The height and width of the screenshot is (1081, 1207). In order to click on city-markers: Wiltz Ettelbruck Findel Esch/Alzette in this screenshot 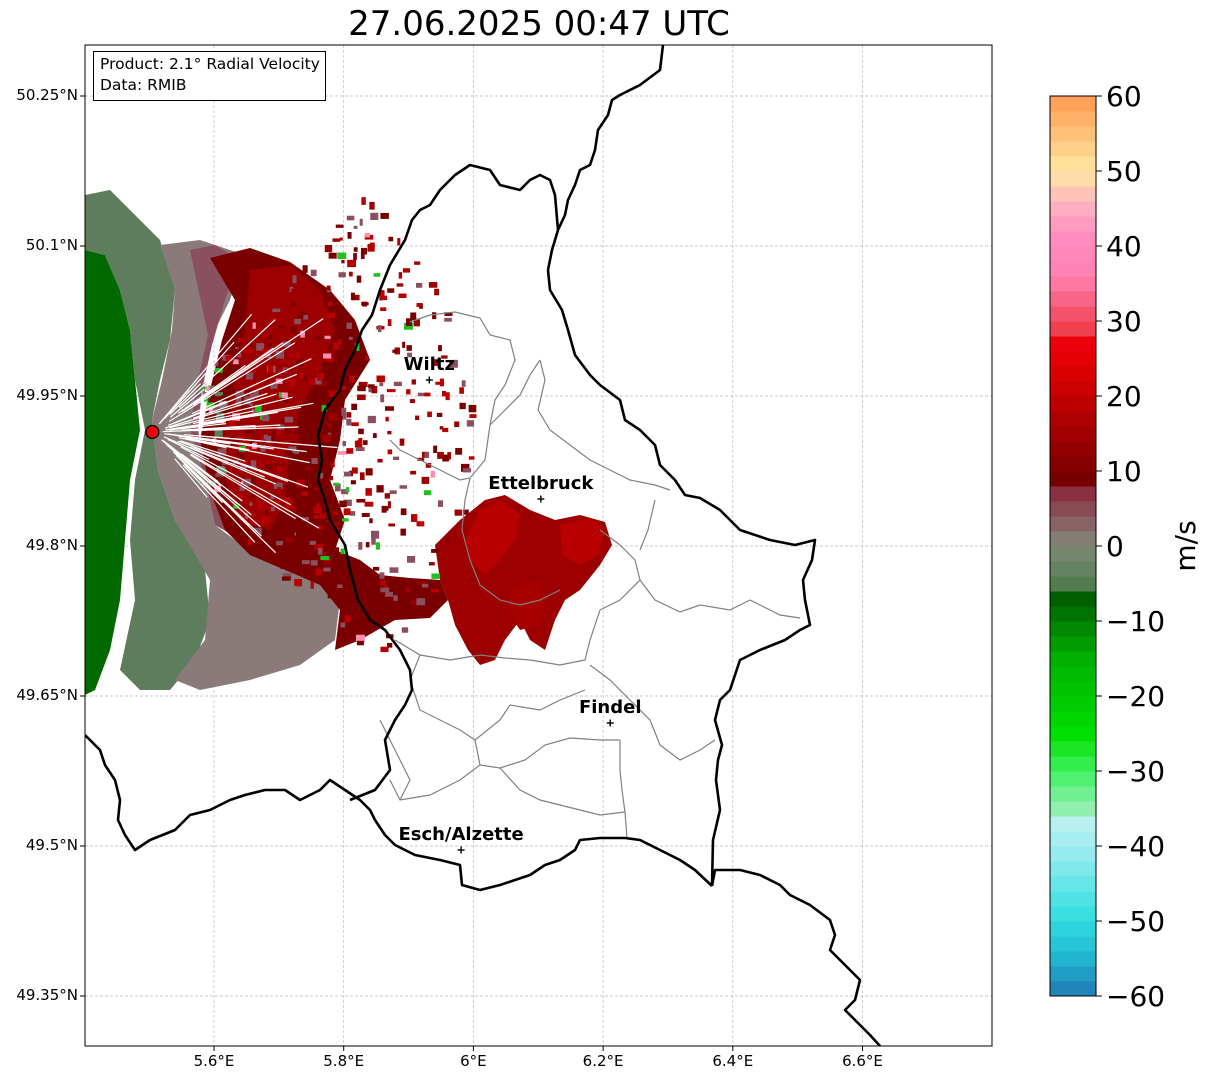, I will do `click(520, 604)`.